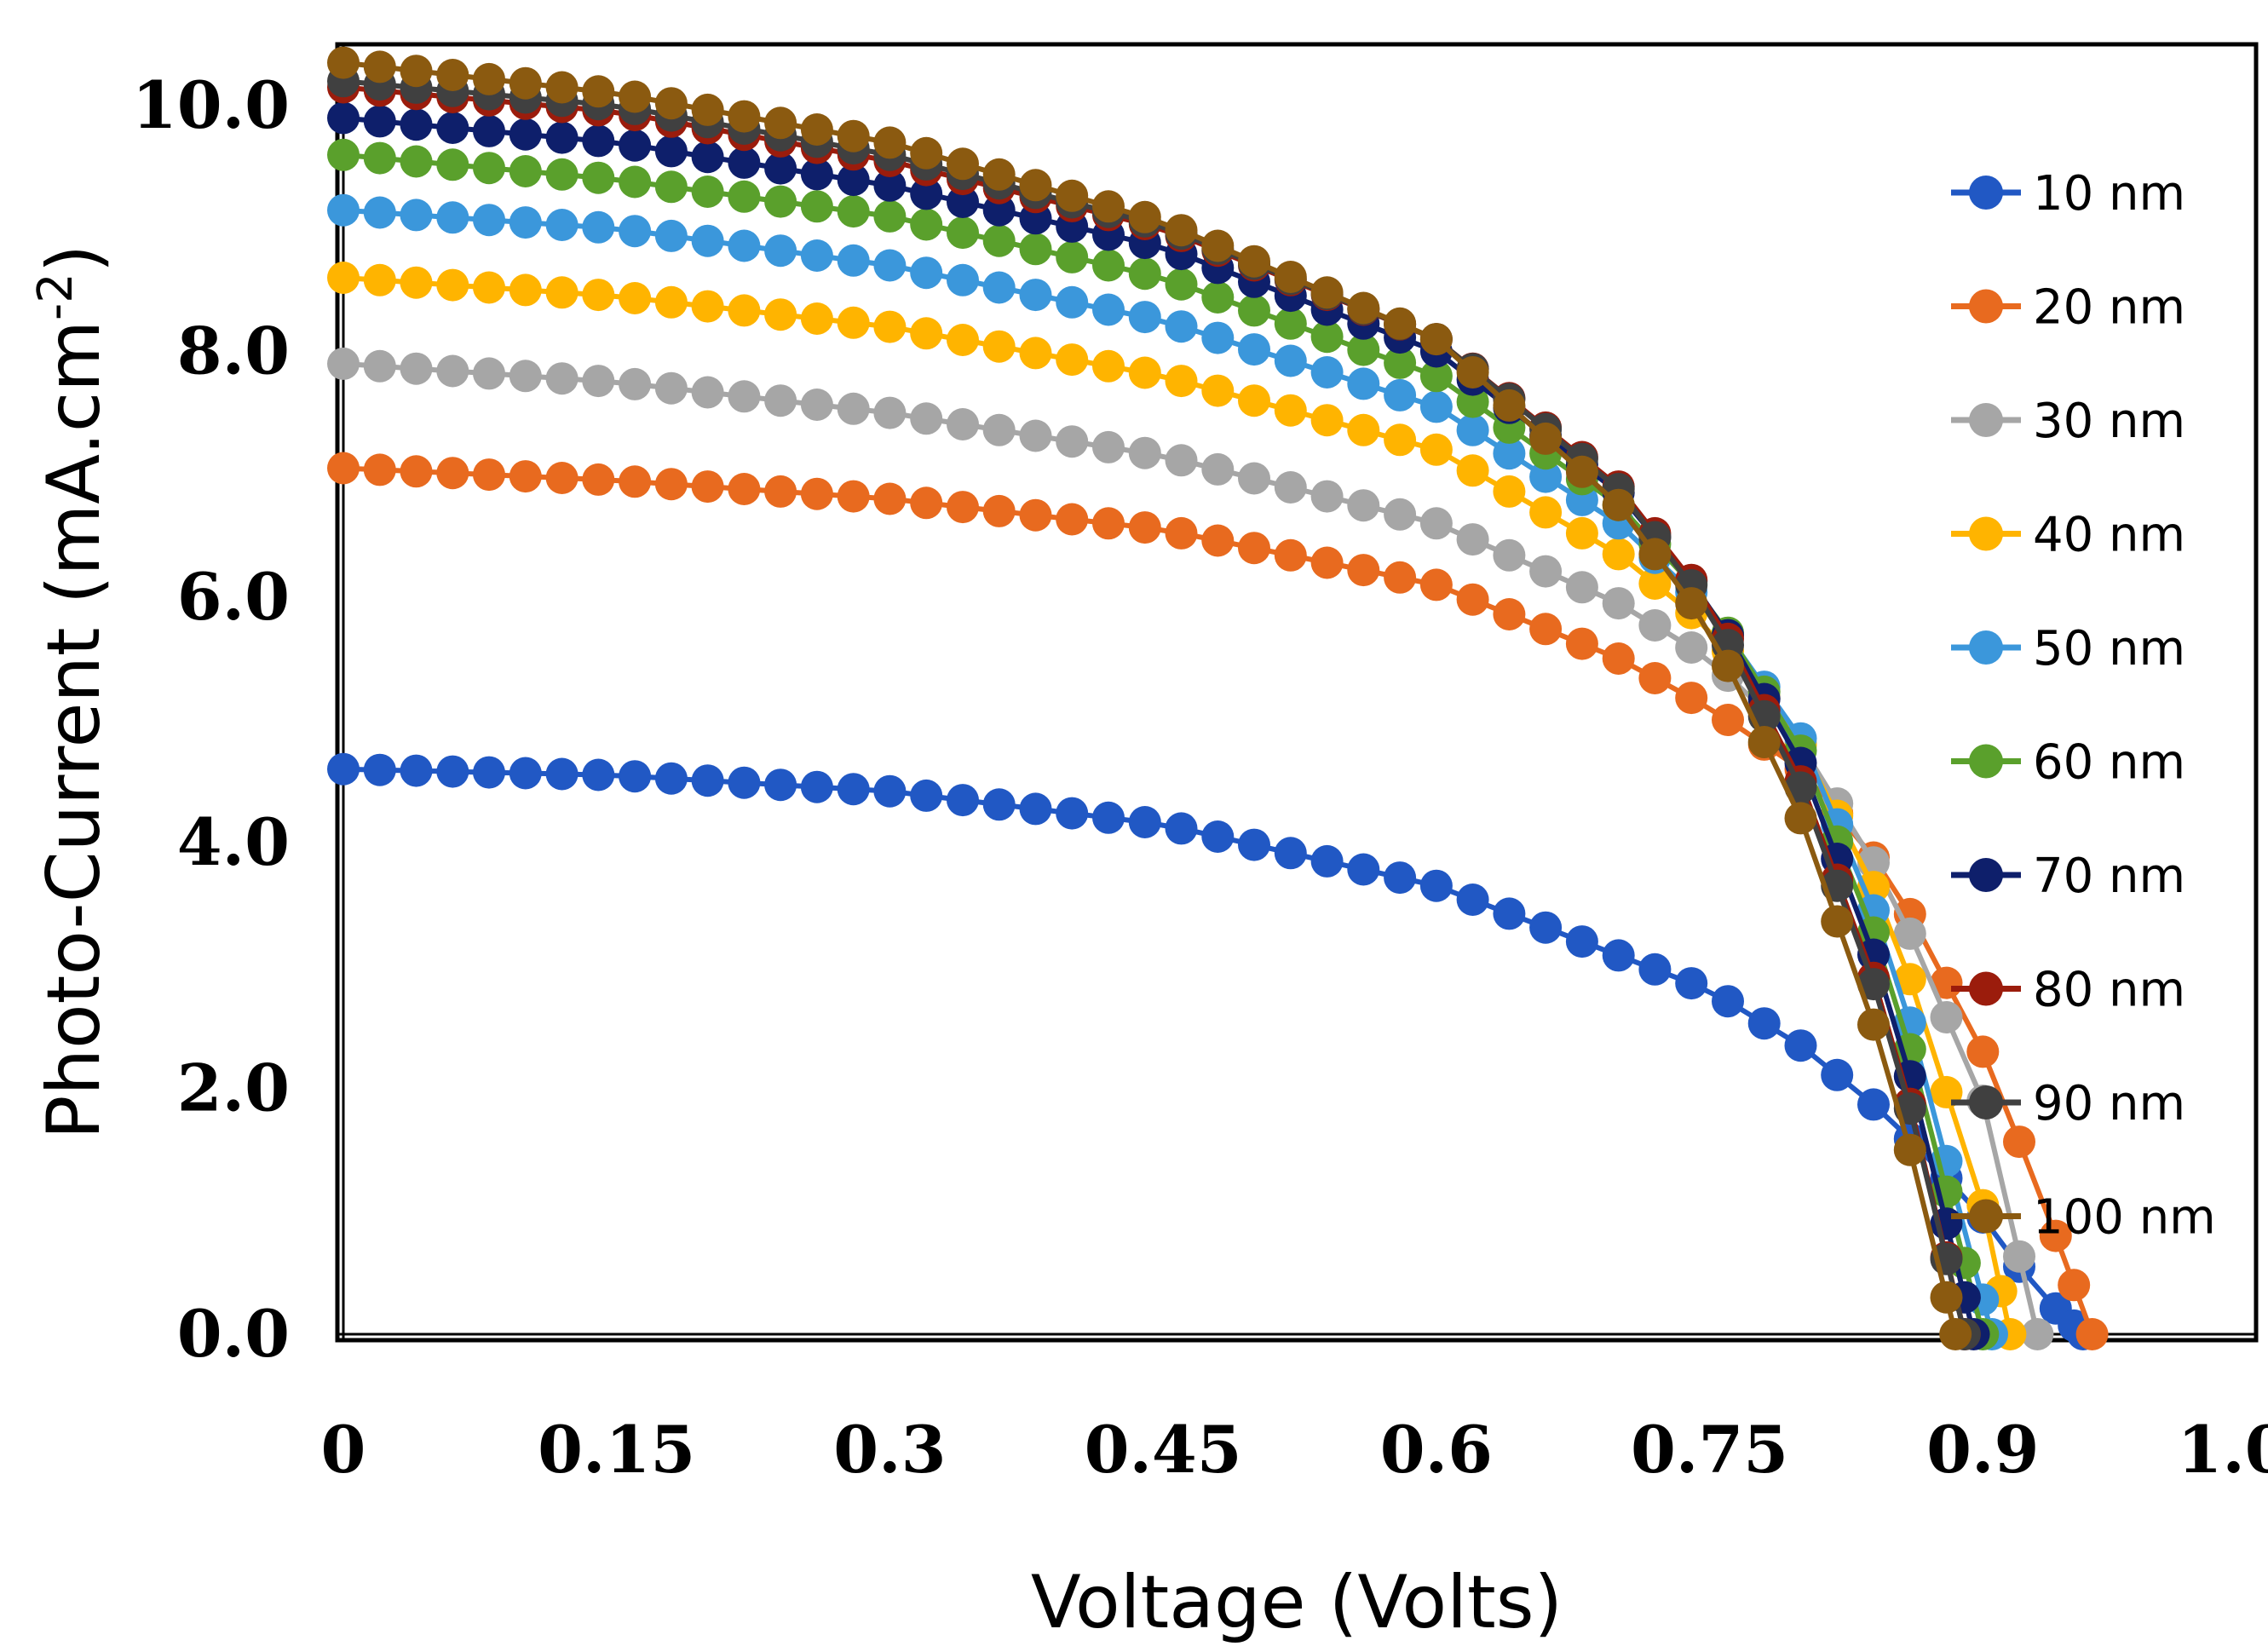  What do you see at coordinates (2109, 421) in the screenshot?
I see `legend-label: 30 nm` at bounding box center [2109, 421].